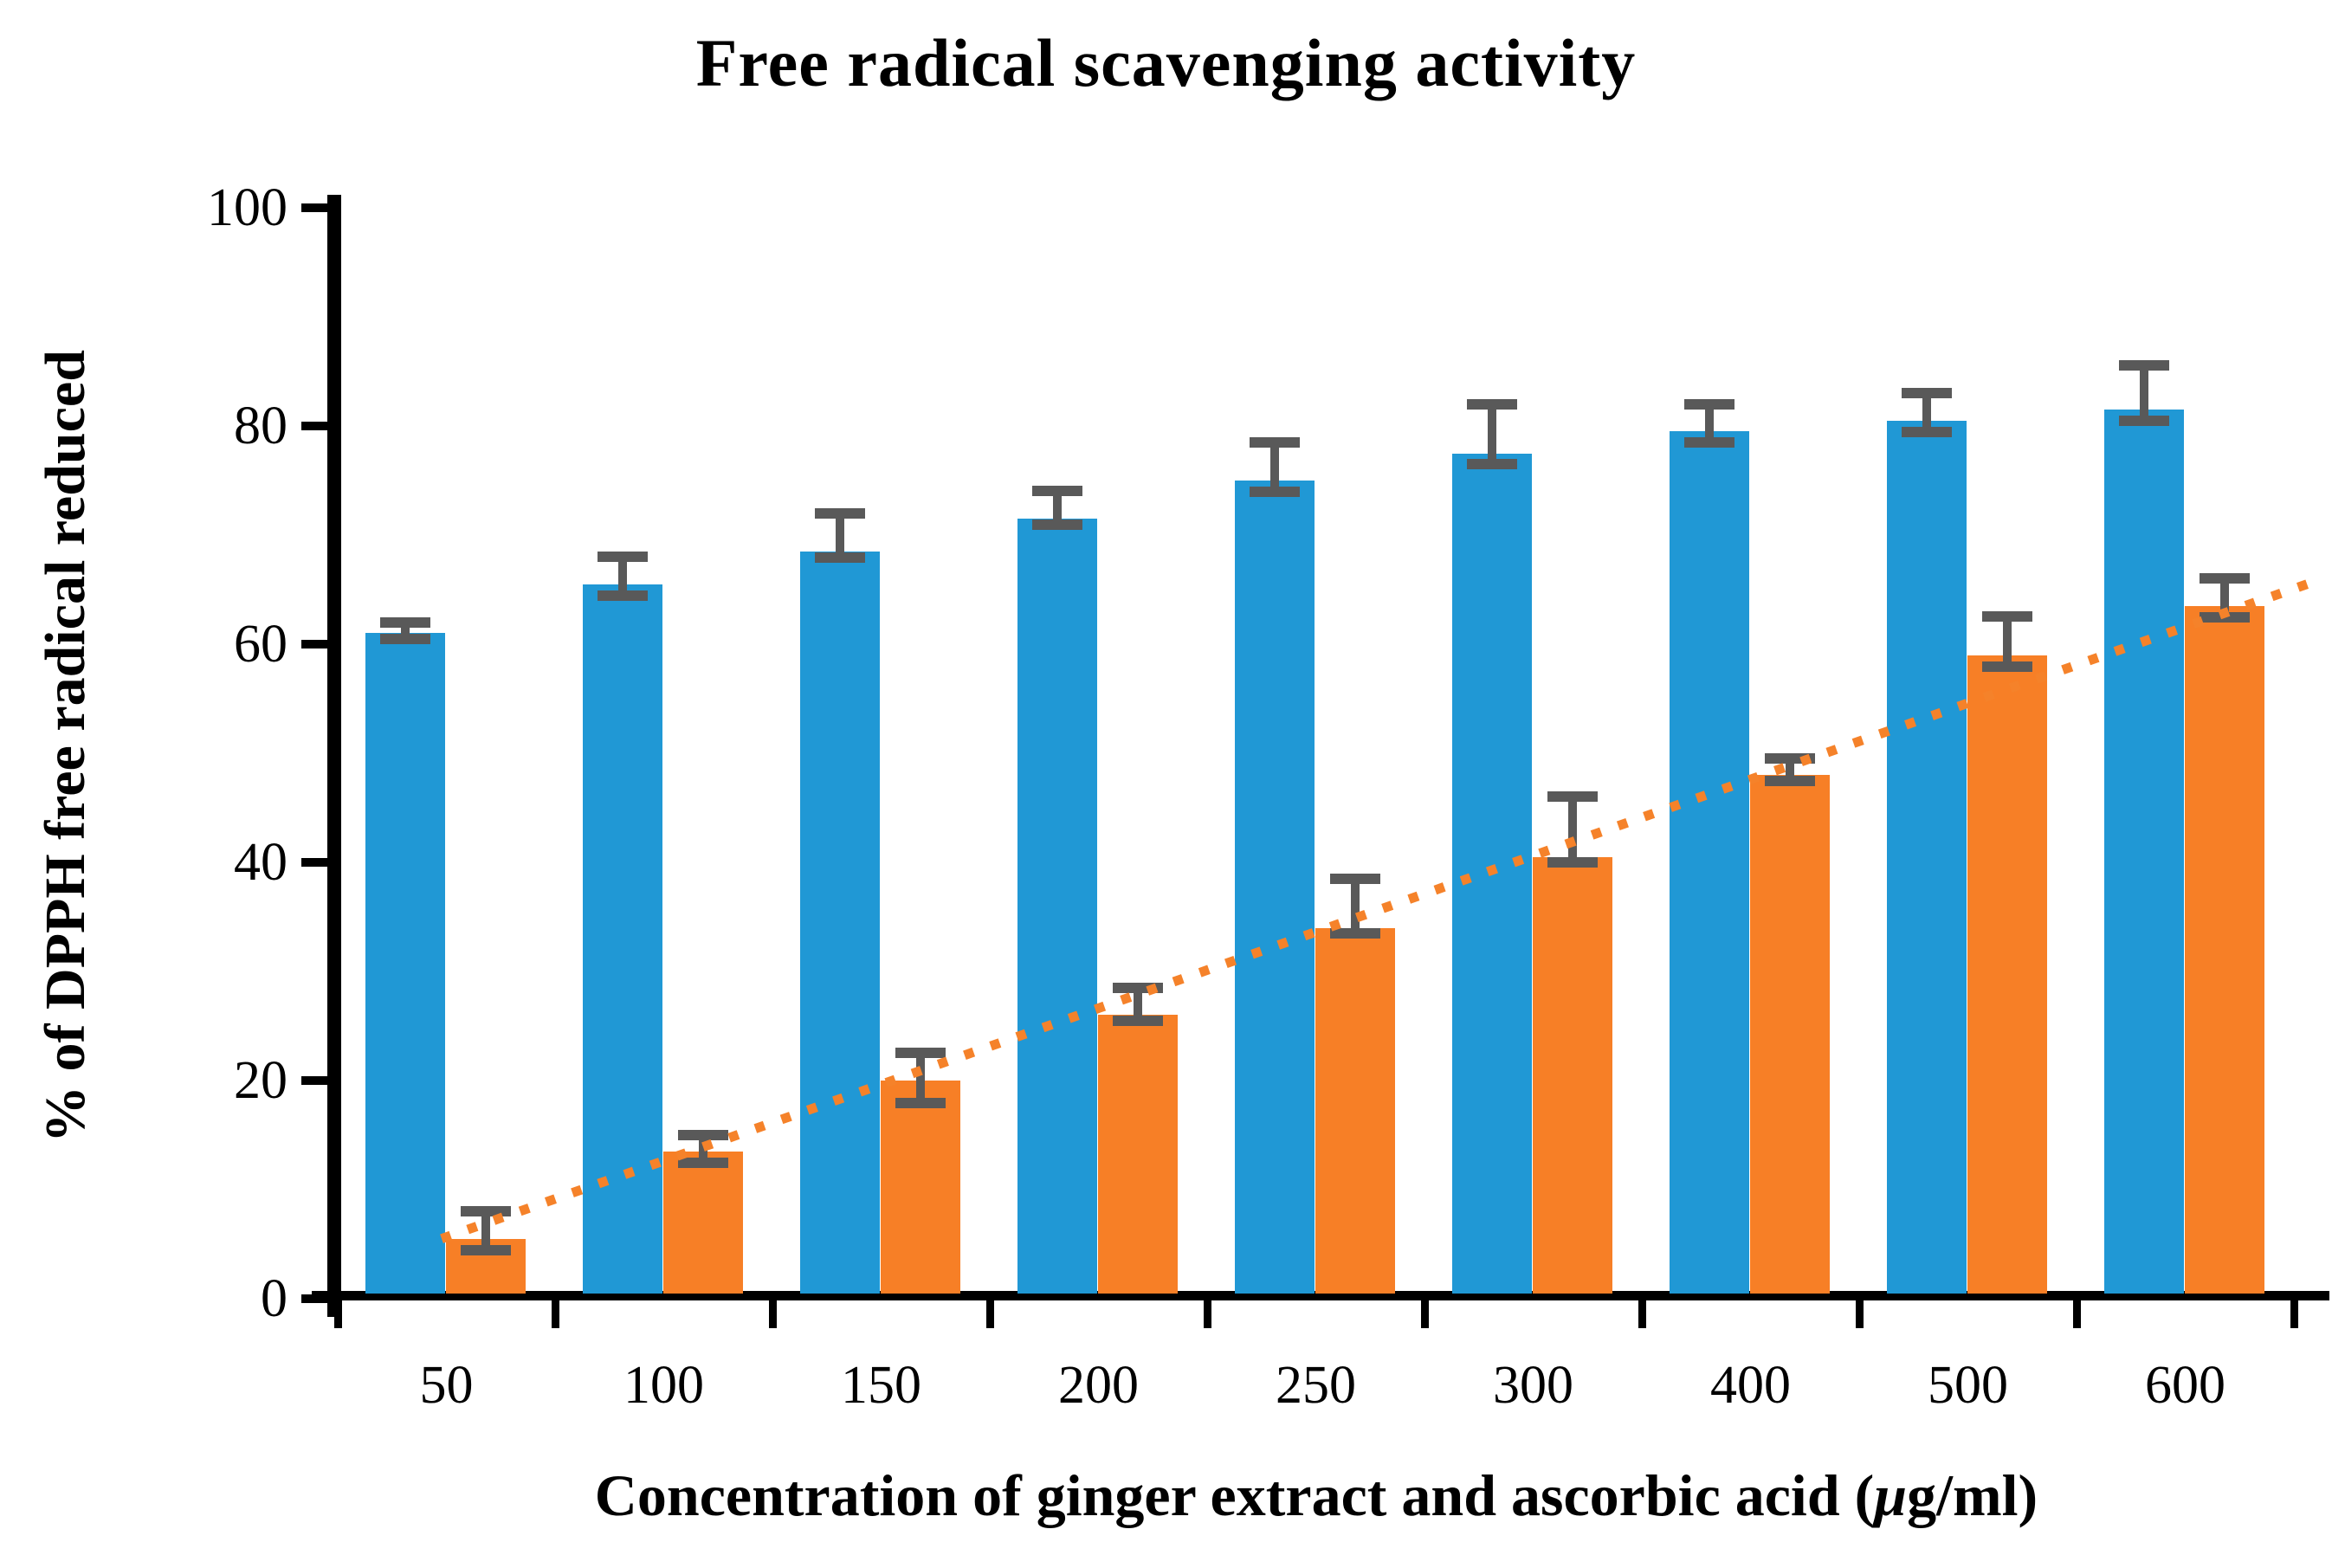  Describe the element at coordinates (260, 644) in the screenshot. I see `y-tick-label: 60` at that location.